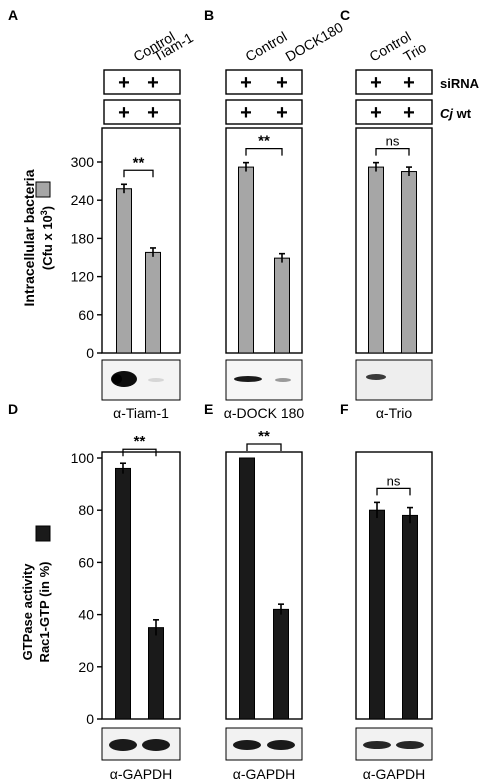  What do you see at coordinates (264, 436) in the screenshot?
I see `significance-label-e: **` at bounding box center [264, 436].